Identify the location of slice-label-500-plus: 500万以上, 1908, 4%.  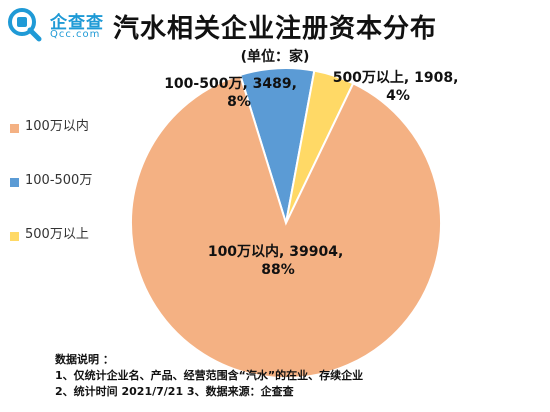
(398, 87).